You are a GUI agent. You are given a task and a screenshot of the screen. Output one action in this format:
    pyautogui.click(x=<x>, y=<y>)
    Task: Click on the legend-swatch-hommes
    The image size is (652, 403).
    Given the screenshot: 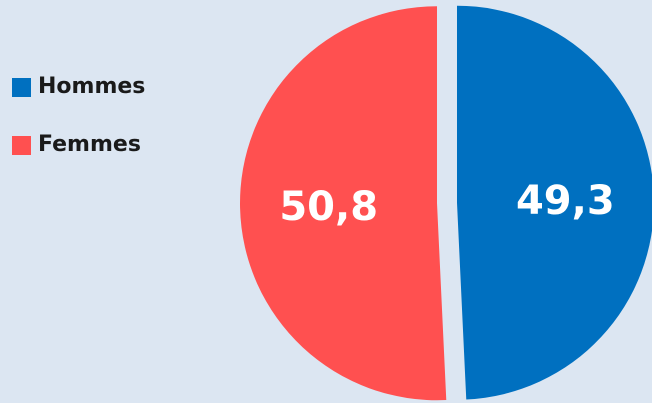 What is the action you would take?
    pyautogui.click(x=21, y=87)
    